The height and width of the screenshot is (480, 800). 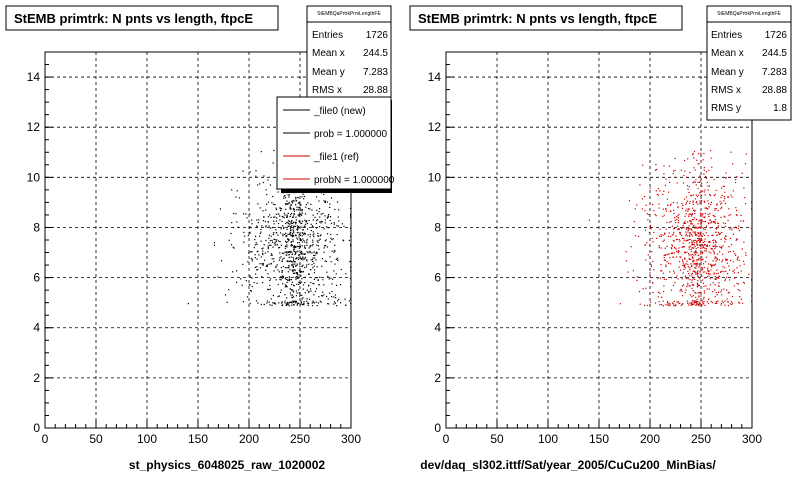 I want to click on legend-label-0: _file0 (new), so click(x=339, y=111).